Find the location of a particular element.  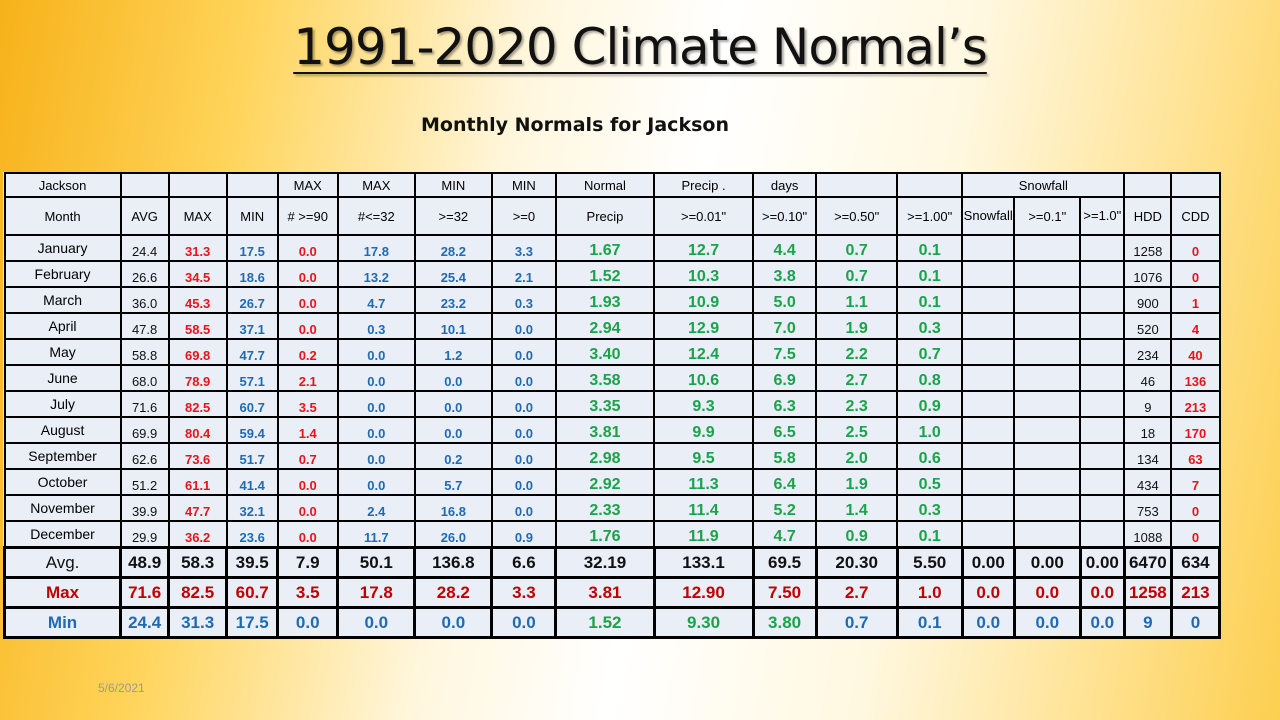

table-cell: 0.9 is located at coordinates (857, 534).